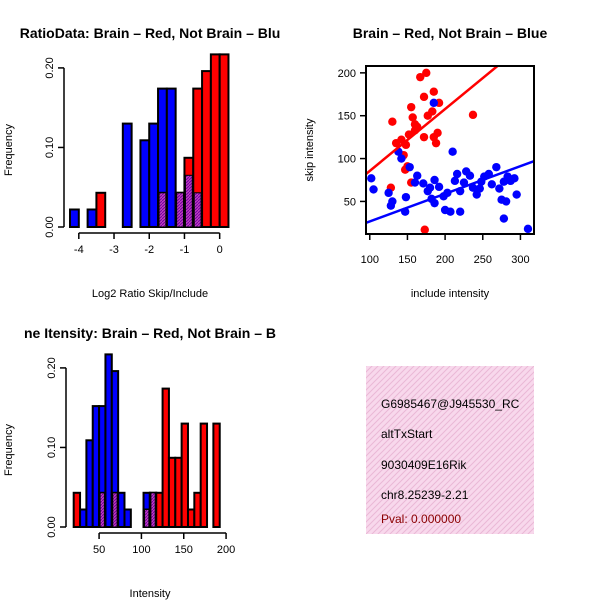  I want to click on scatter-x-tick-label: 250, so click(483, 260).